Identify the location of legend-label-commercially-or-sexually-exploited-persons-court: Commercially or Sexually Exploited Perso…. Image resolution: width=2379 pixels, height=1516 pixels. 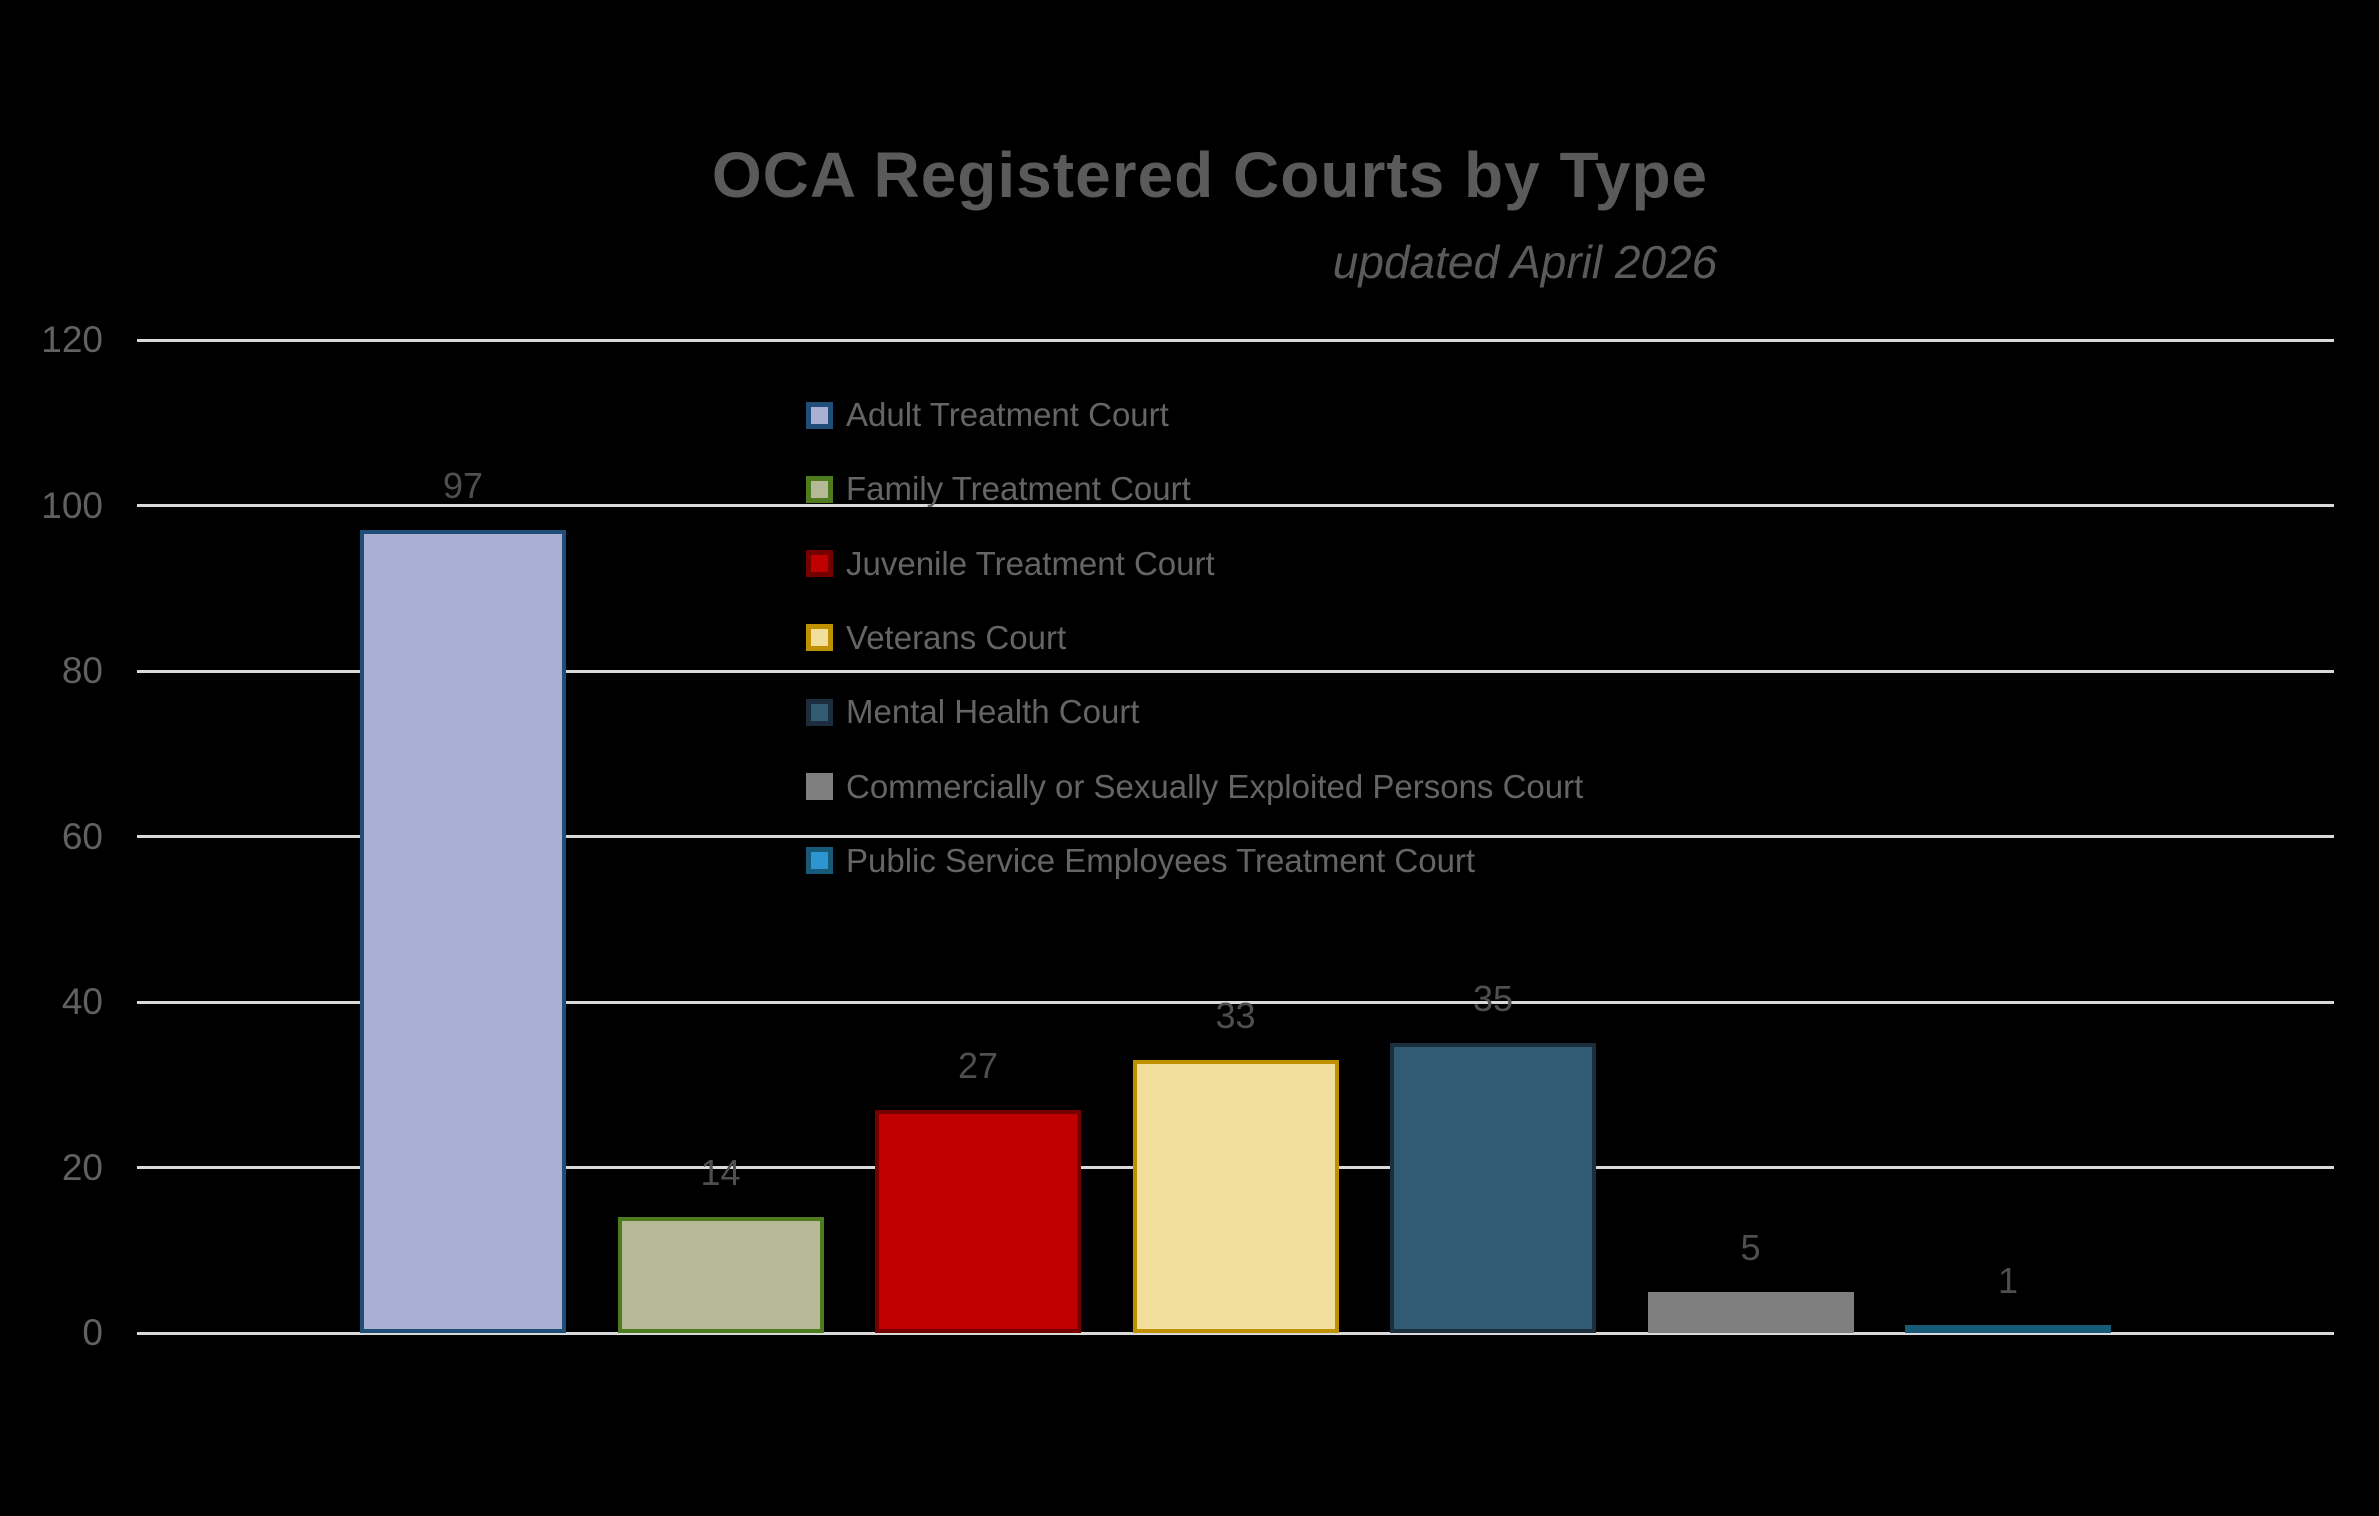
(1215, 786).